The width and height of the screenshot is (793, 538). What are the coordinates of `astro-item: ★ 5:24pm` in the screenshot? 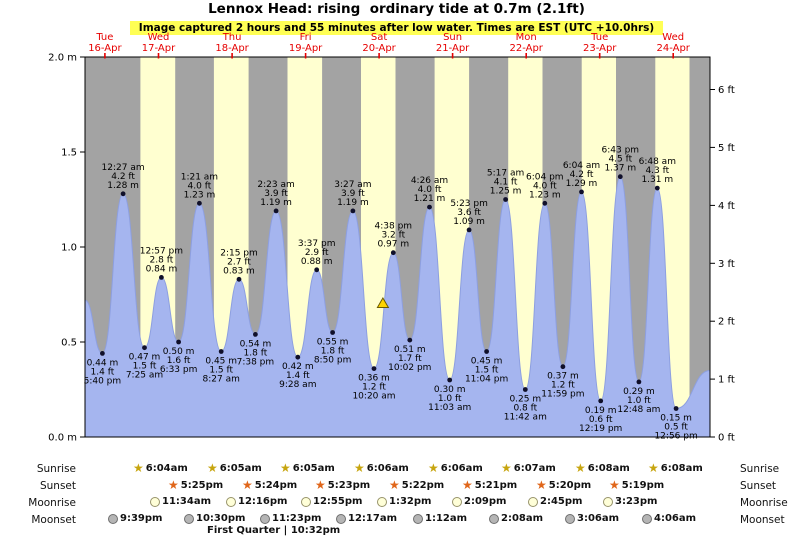 It's located at (269, 485).